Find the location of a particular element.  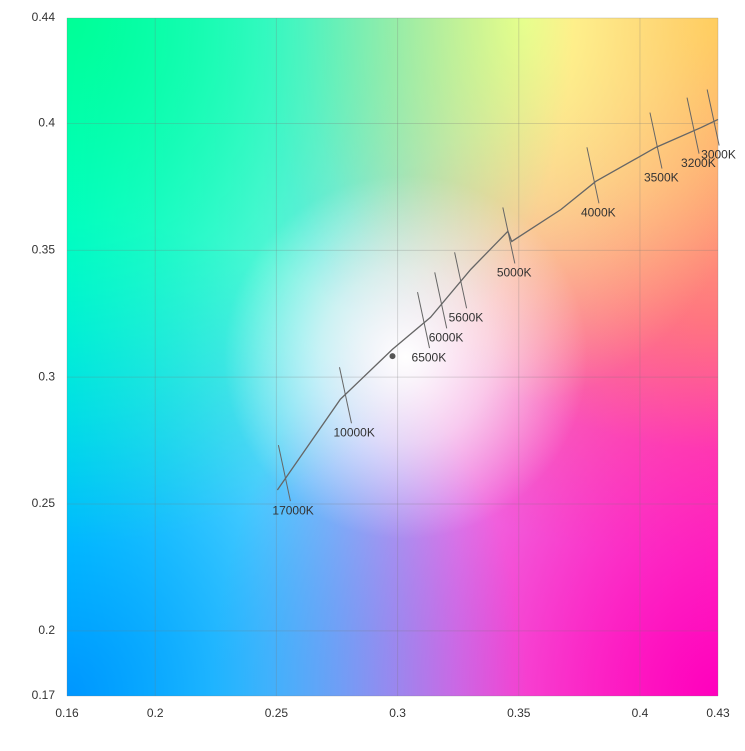

isotherm-label: 17000K is located at coordinates (292, 510).